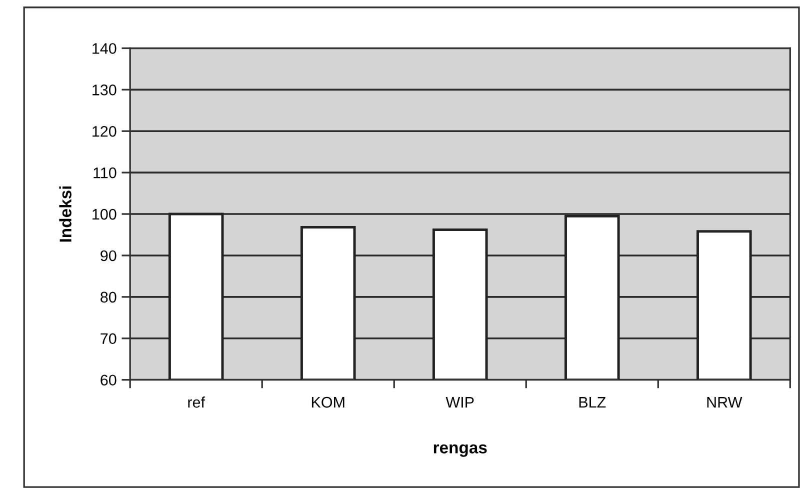  Describe the element at coordinates (65, 214) in the screenshot. I see `y-axis-title: Indeksi` at that location.